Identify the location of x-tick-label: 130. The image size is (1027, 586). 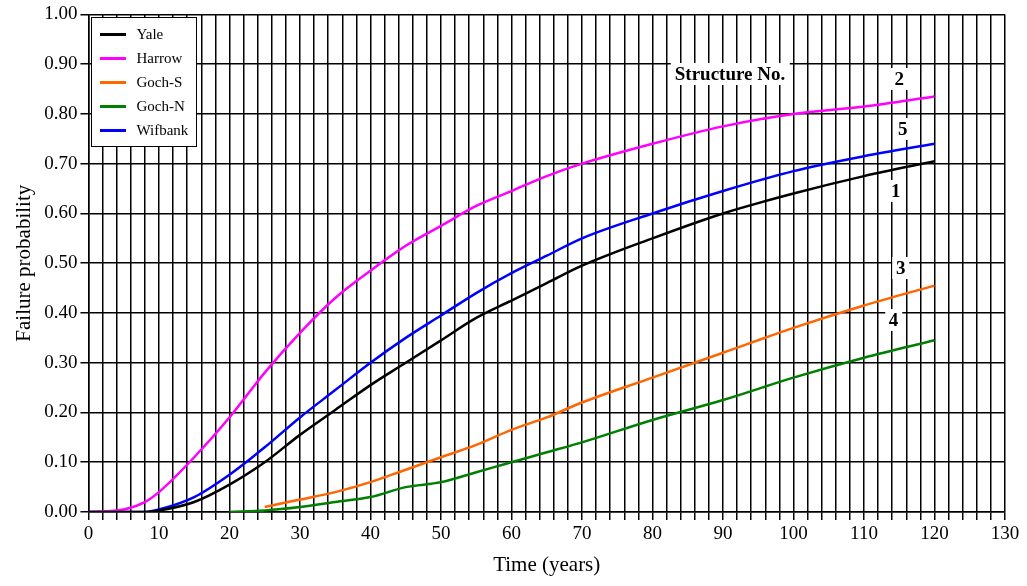
(1005, 533).